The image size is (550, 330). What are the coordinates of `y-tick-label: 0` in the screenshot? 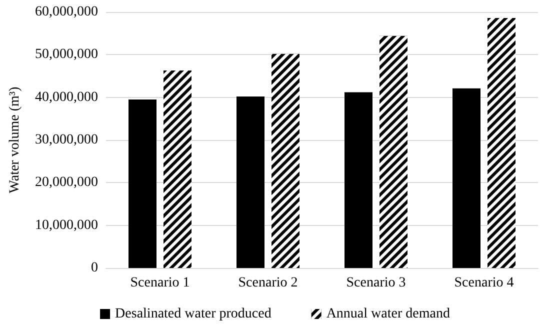 It's located at (94, 268).